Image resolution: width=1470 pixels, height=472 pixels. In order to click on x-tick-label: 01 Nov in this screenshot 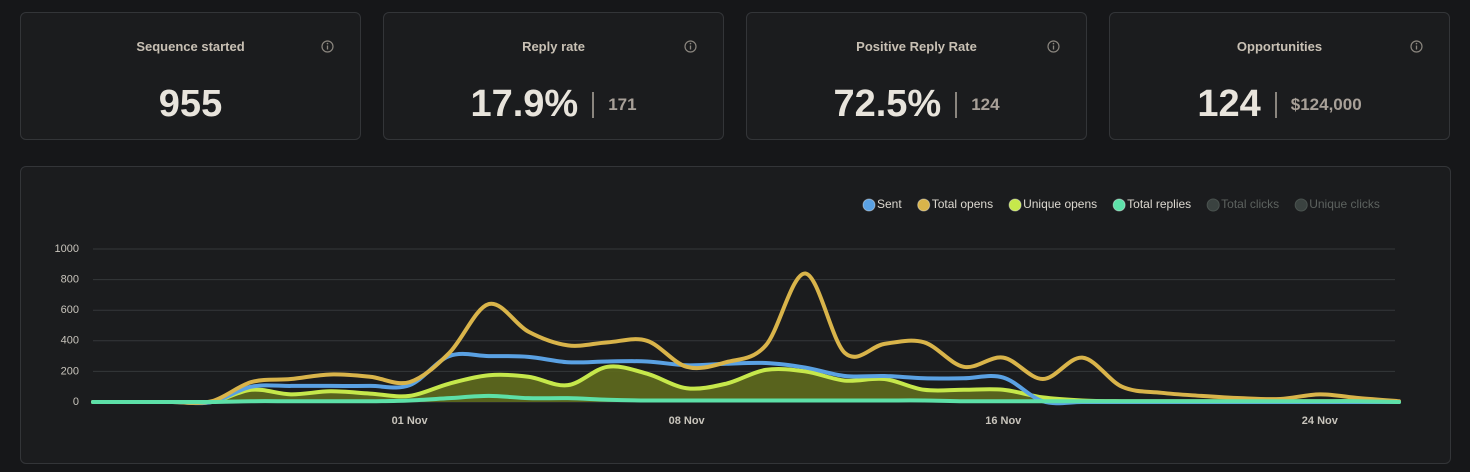, I will do `click(410, 421)`.